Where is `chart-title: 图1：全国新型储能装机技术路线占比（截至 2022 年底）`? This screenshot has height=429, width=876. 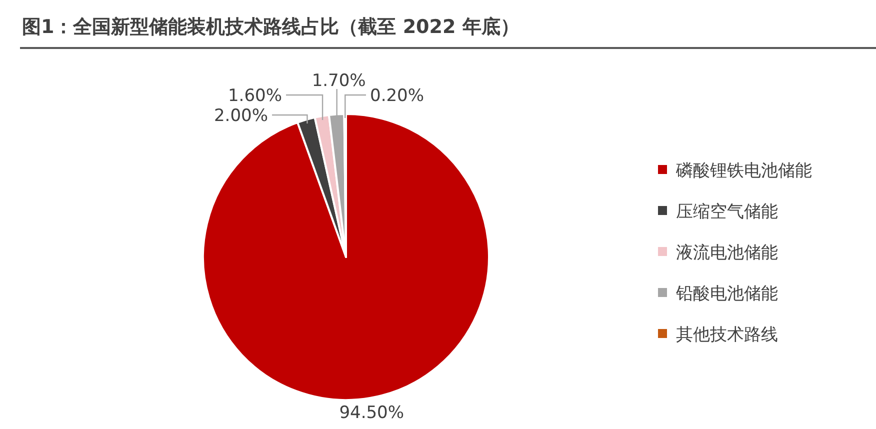
chart-title: 图1：全国新型储能装机技术路线占比（截至 2022 年底） is located at coordinates (271, 27).